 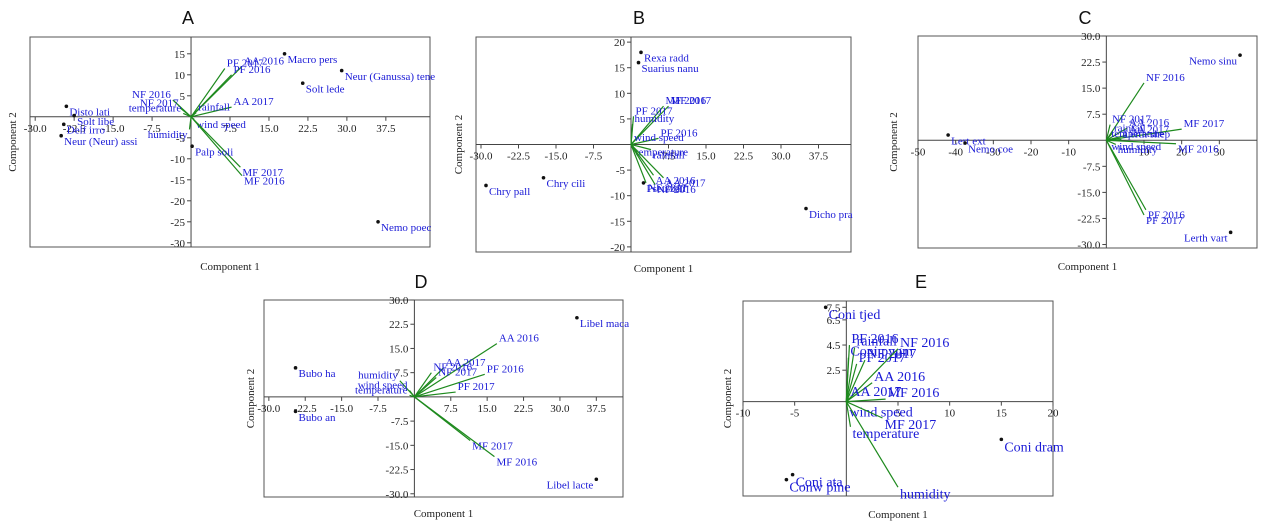 I want to click on y-tick-label: 20, so click(x=620, y=43).